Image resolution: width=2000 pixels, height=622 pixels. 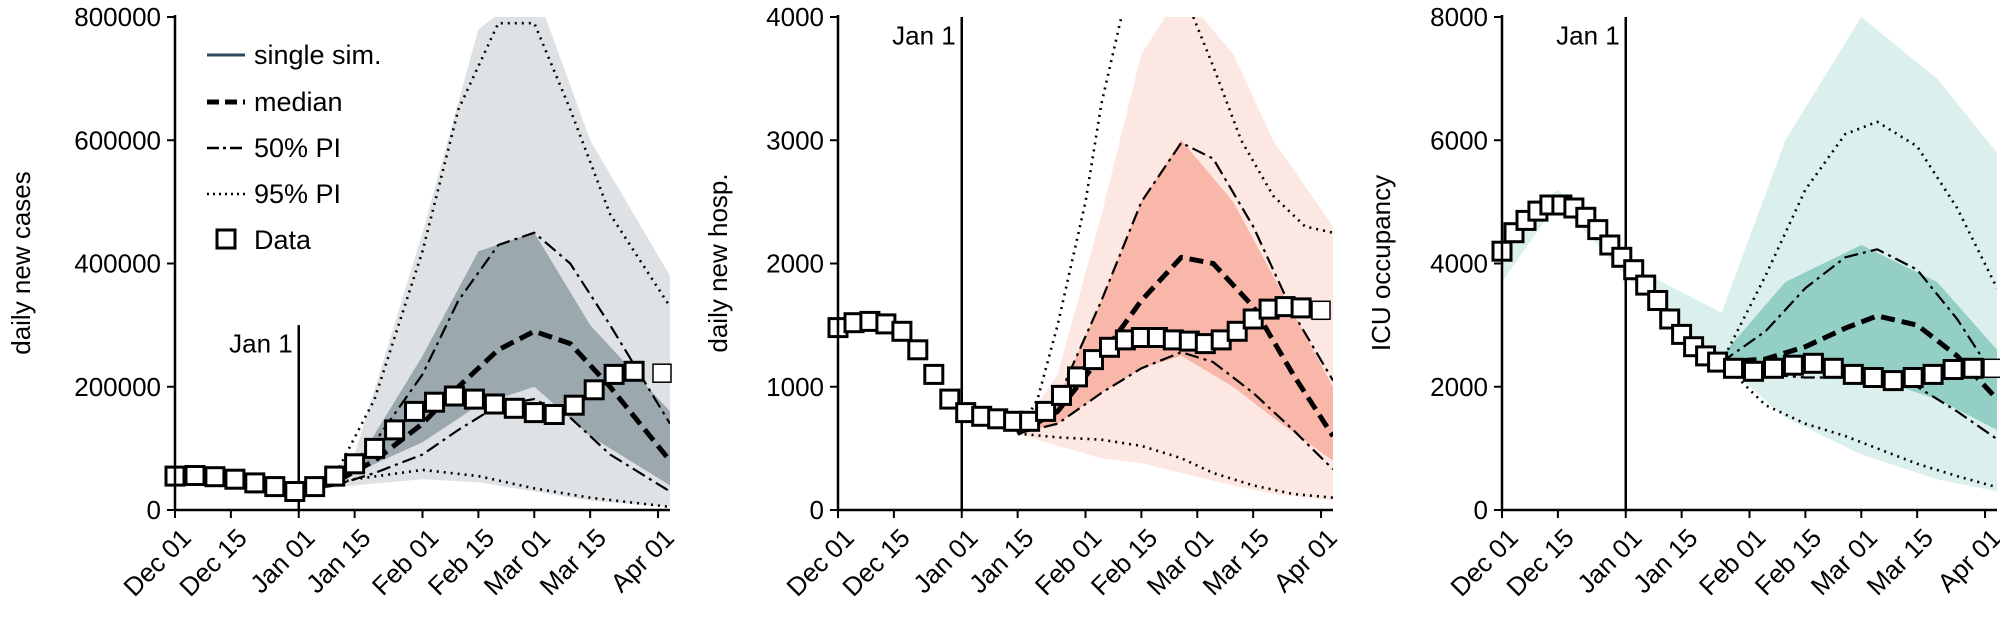 I want to click on y-tick-label: 3000, so click(x=795, y=140).